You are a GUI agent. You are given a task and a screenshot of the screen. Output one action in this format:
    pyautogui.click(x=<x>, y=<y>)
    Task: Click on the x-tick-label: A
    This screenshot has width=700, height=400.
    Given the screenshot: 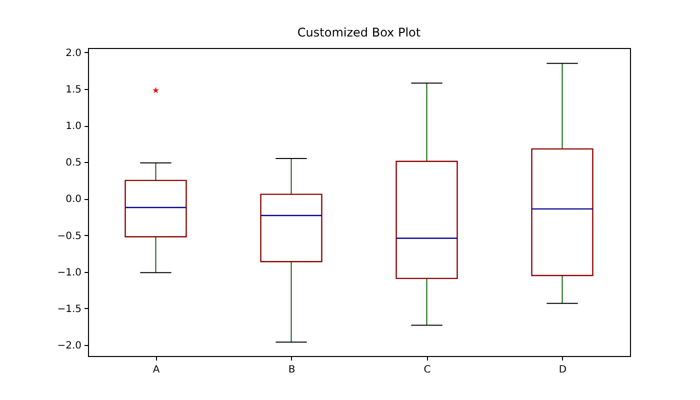 What is the action you would take?
    pyautogui.click(x=156, y=370)
    